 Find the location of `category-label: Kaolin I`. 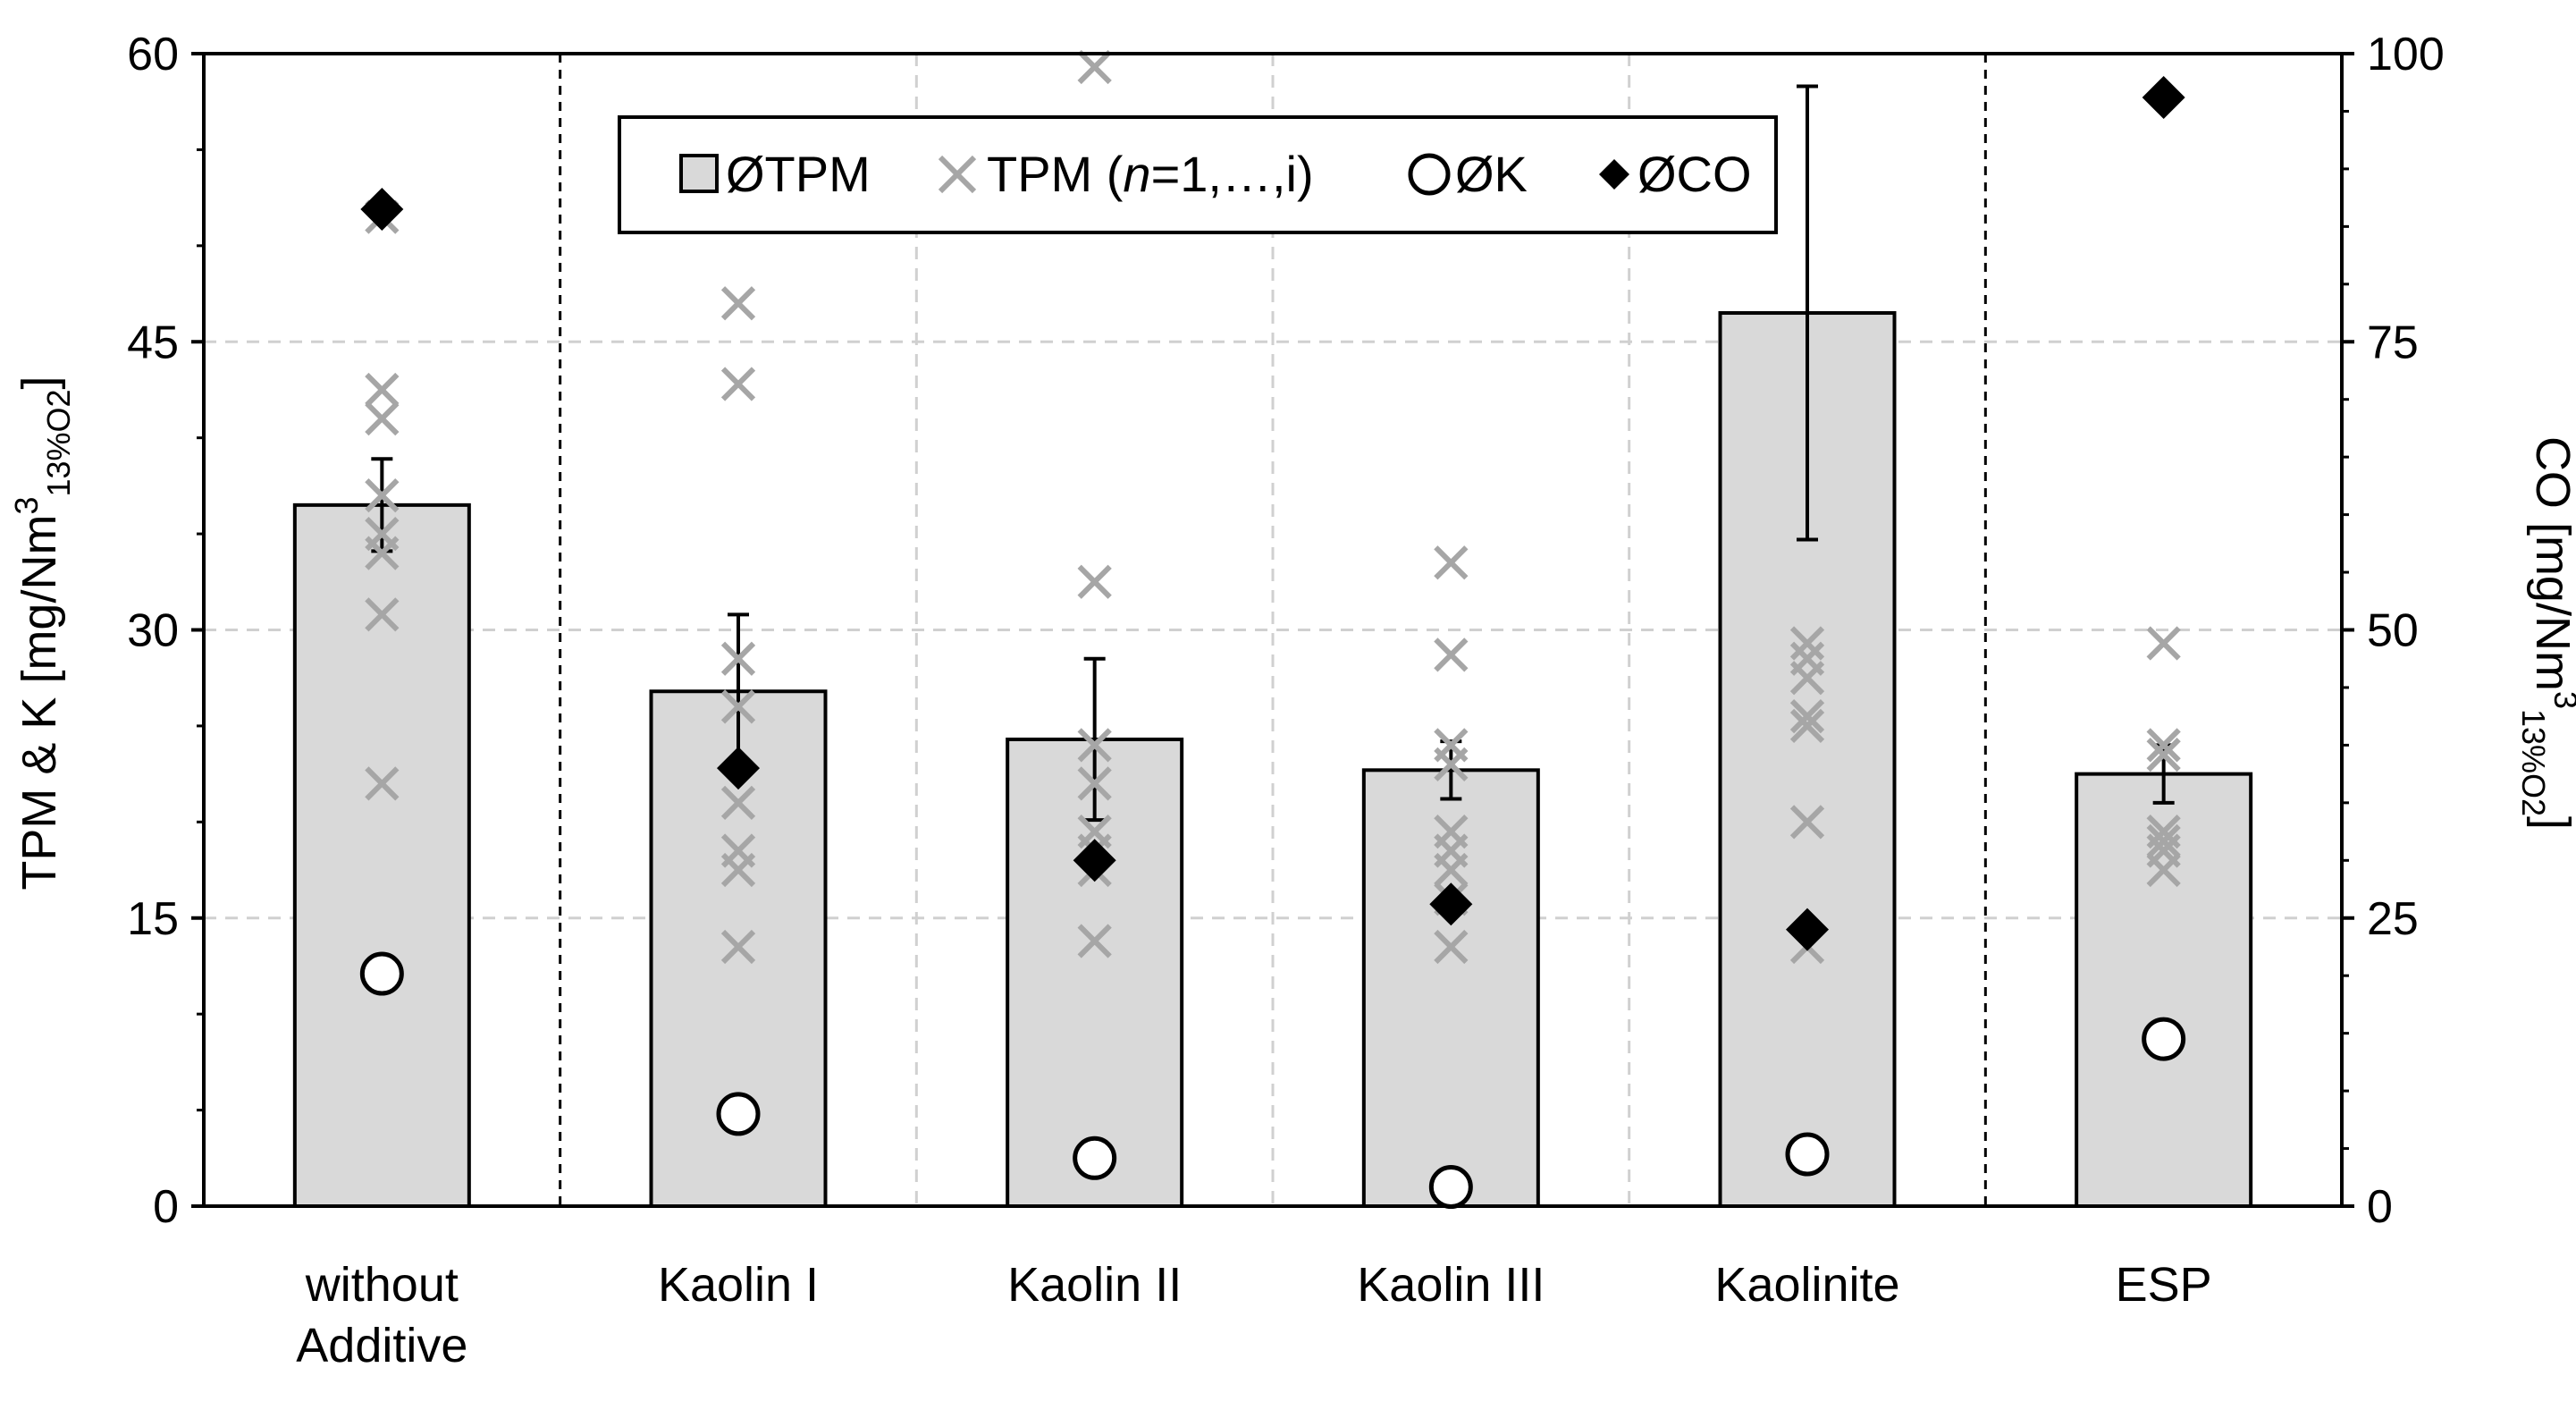

category-label: Kaolin I is located at coordinates (739, 1285).